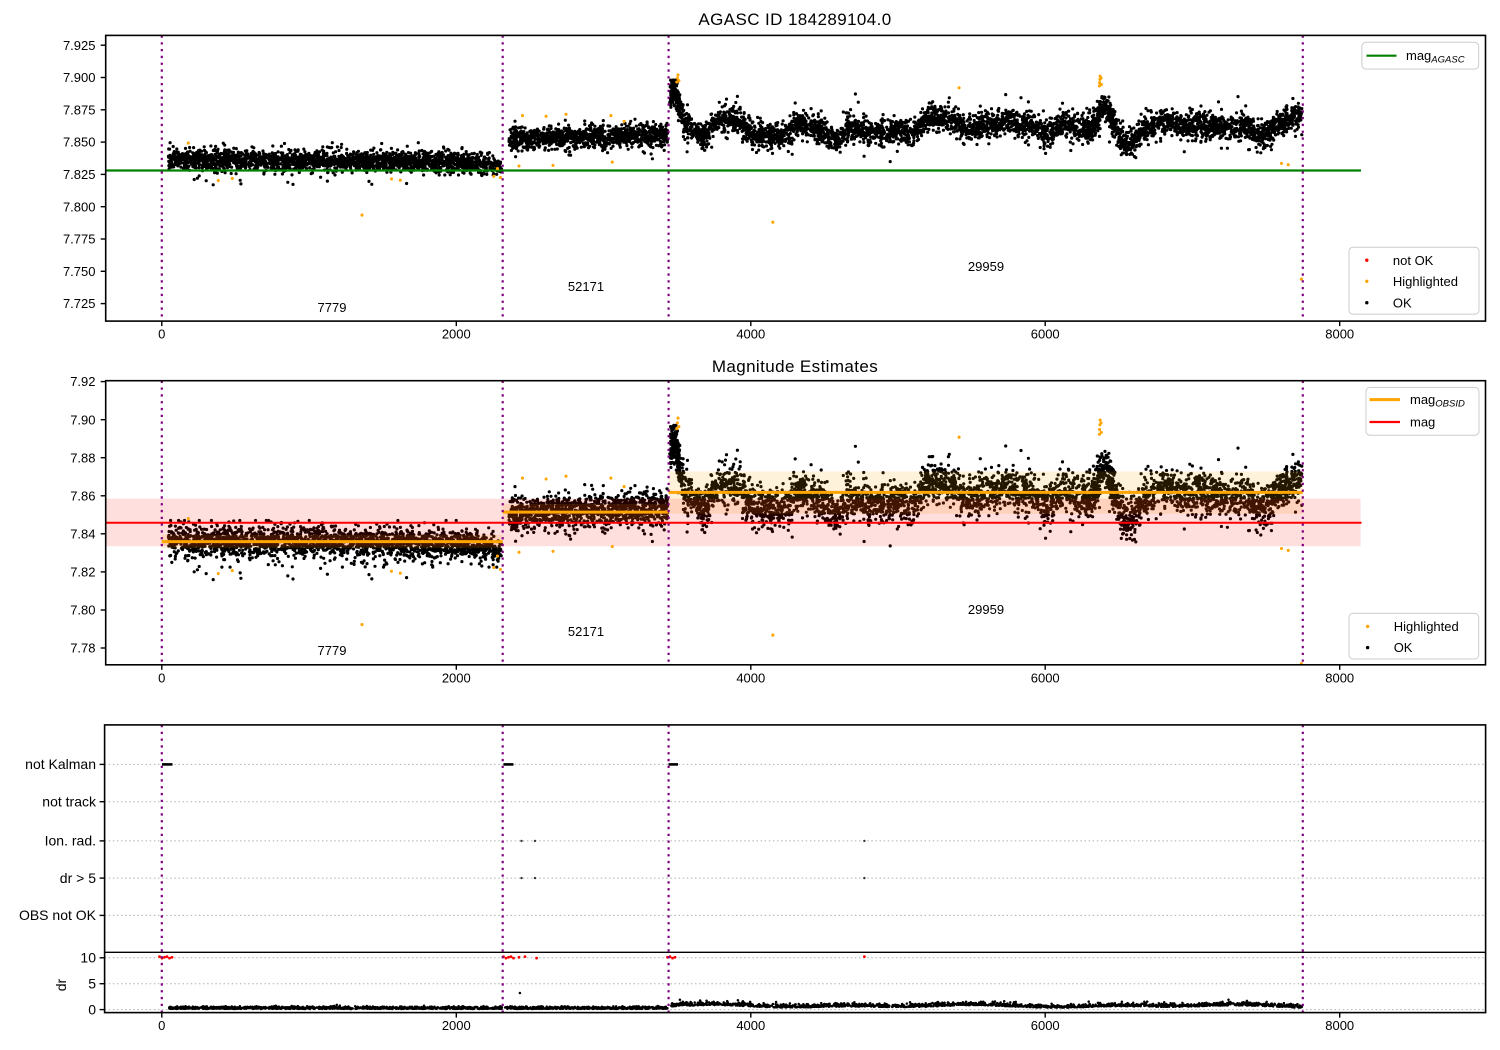 The height and width of the screenshot is (1050, 1500). What do you see at coordinates (794, 19) in the screenshot?
I see `svg-text: AGASC ID 184289104.0` at bounding box center [794, 19].